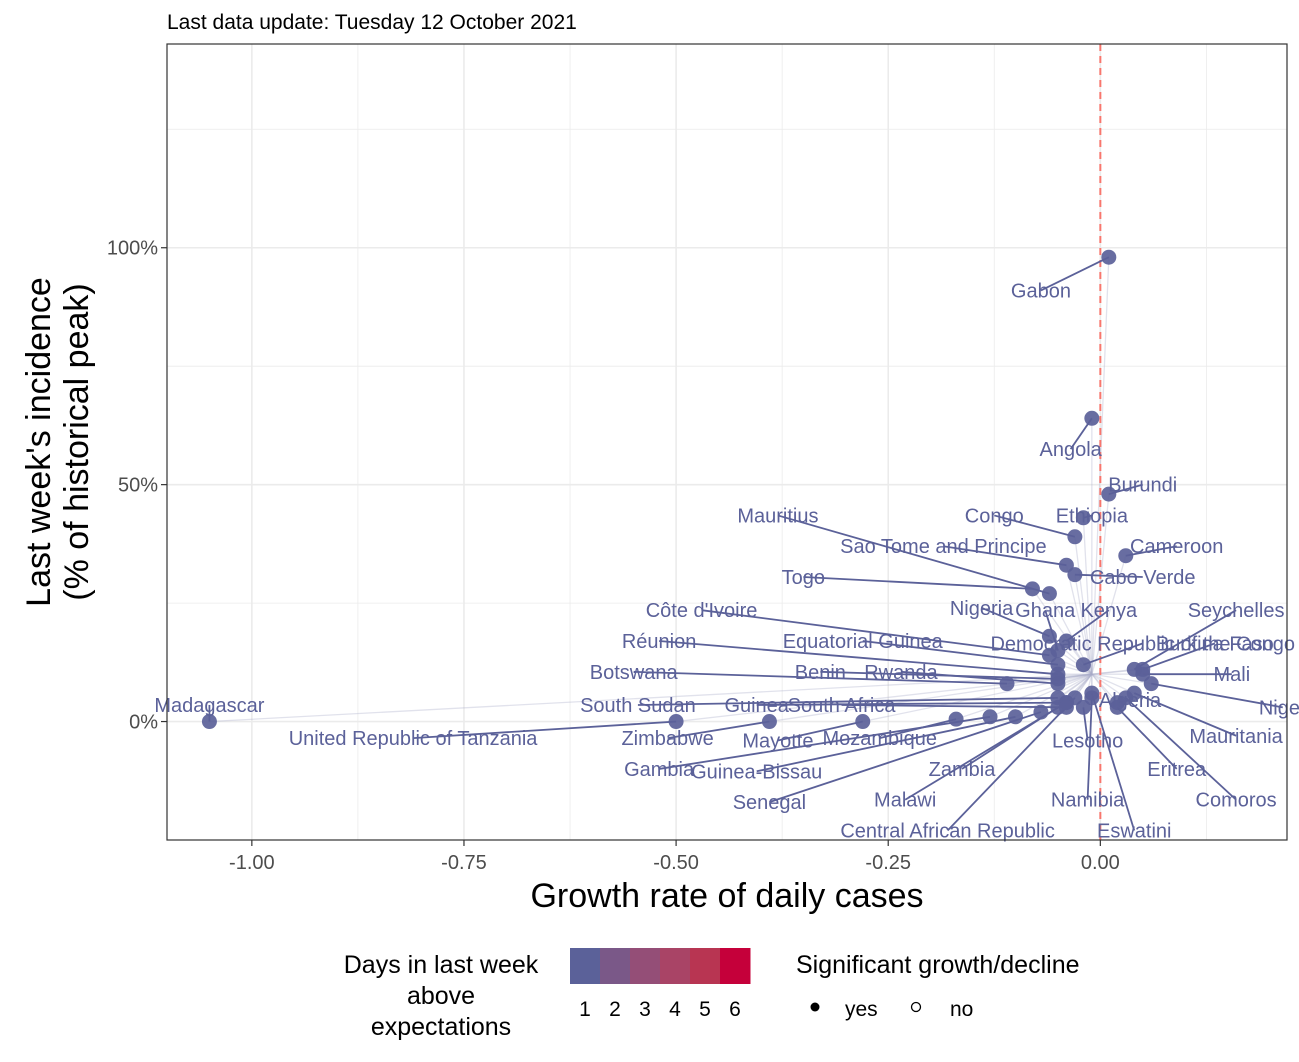 The height and width of the screenshot is (1062, 1299). Describe the element at coordinates (905, 801) in the screenshot. I see `country-label: Malawi` at that location.